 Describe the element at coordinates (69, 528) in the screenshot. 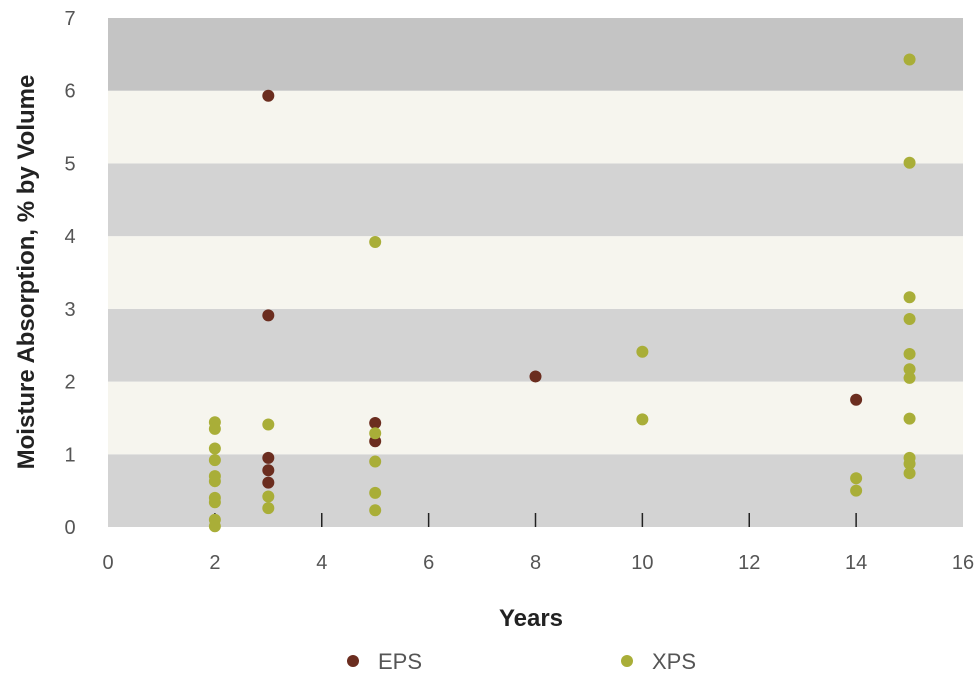

I see `y-tick-label-0: 0` at that location.